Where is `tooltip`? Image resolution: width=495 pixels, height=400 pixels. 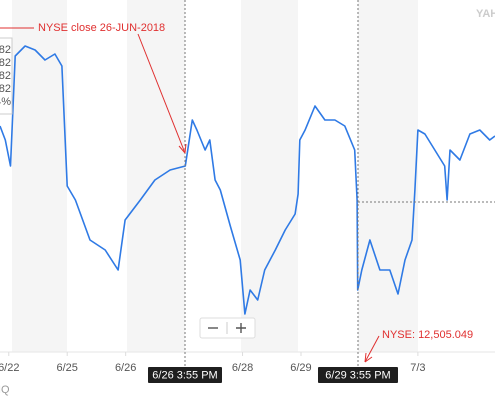 tooltip is located at coordinates (6, 76).